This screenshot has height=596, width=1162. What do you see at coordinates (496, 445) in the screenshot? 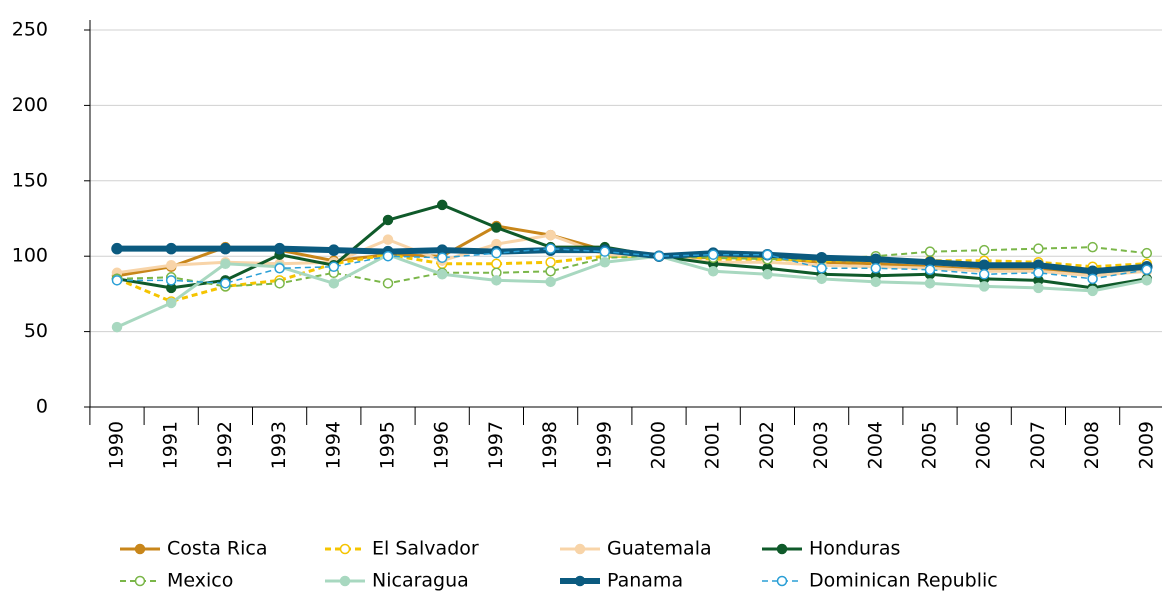
I see `x-tick-label: 1997` at bounding box center [496, 445].